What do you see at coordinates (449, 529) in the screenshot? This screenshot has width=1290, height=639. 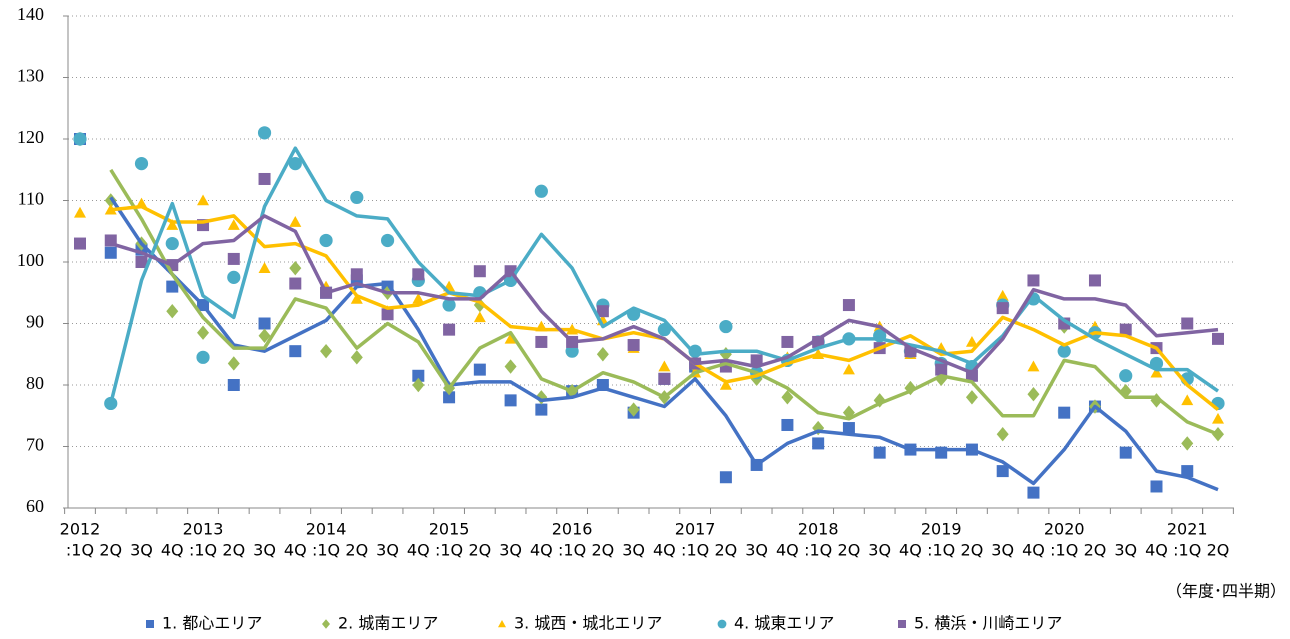 I see `year-label: 2015` at bounding box center [449, 529].